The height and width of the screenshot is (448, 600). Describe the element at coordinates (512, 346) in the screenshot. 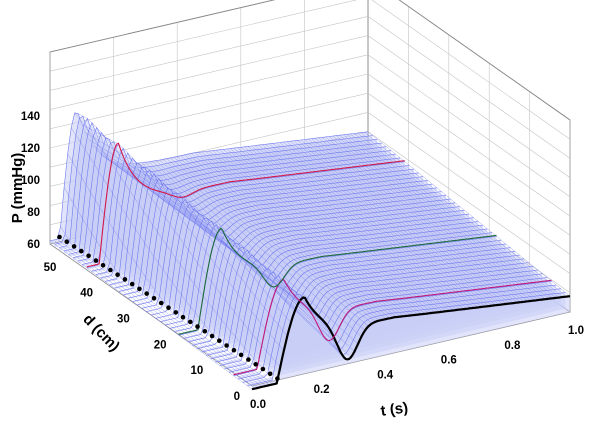

I see `x-tick-label: 0.8` at that location.